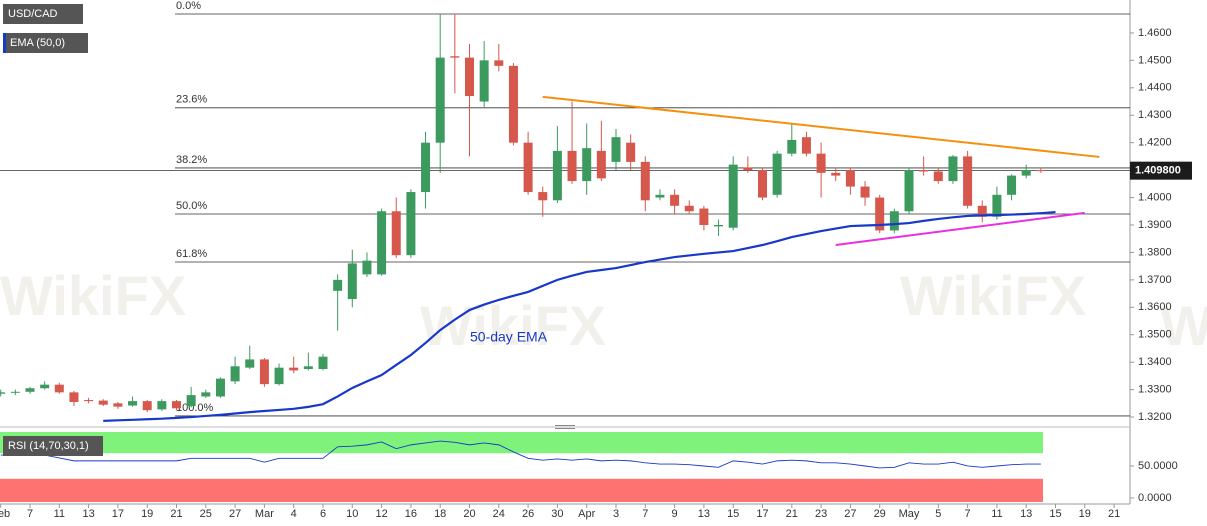  Describe the element at coordinates (528, 514) in the screenshot. I see `x-tick-label: 26` at that location.